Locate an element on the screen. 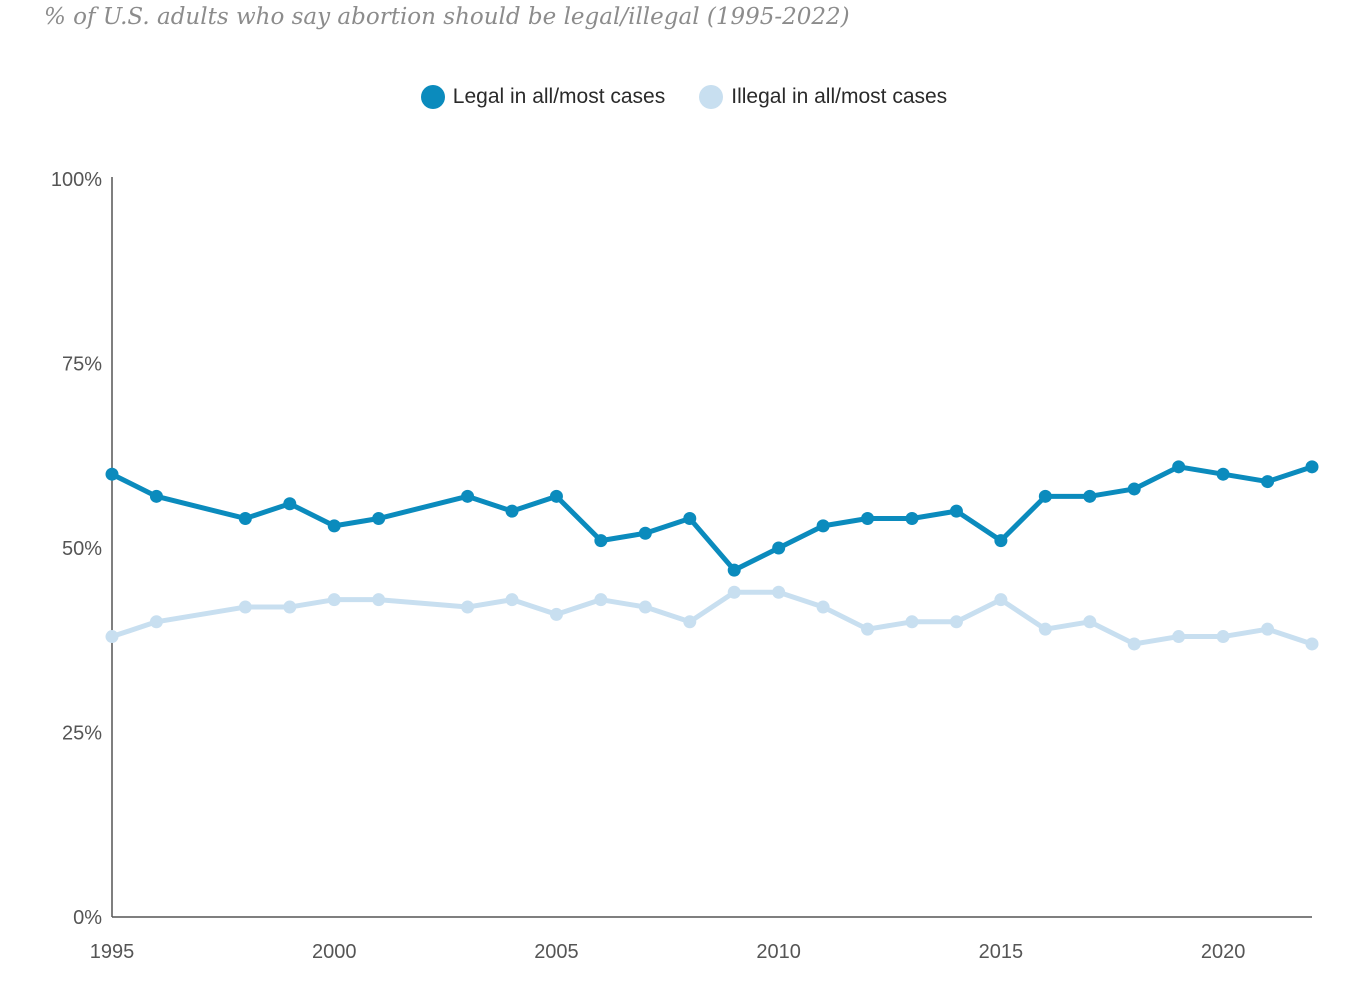 This screenshot has width=1368, height=1006. x-tick-label: 2005 is located at coordinates (556, 952).